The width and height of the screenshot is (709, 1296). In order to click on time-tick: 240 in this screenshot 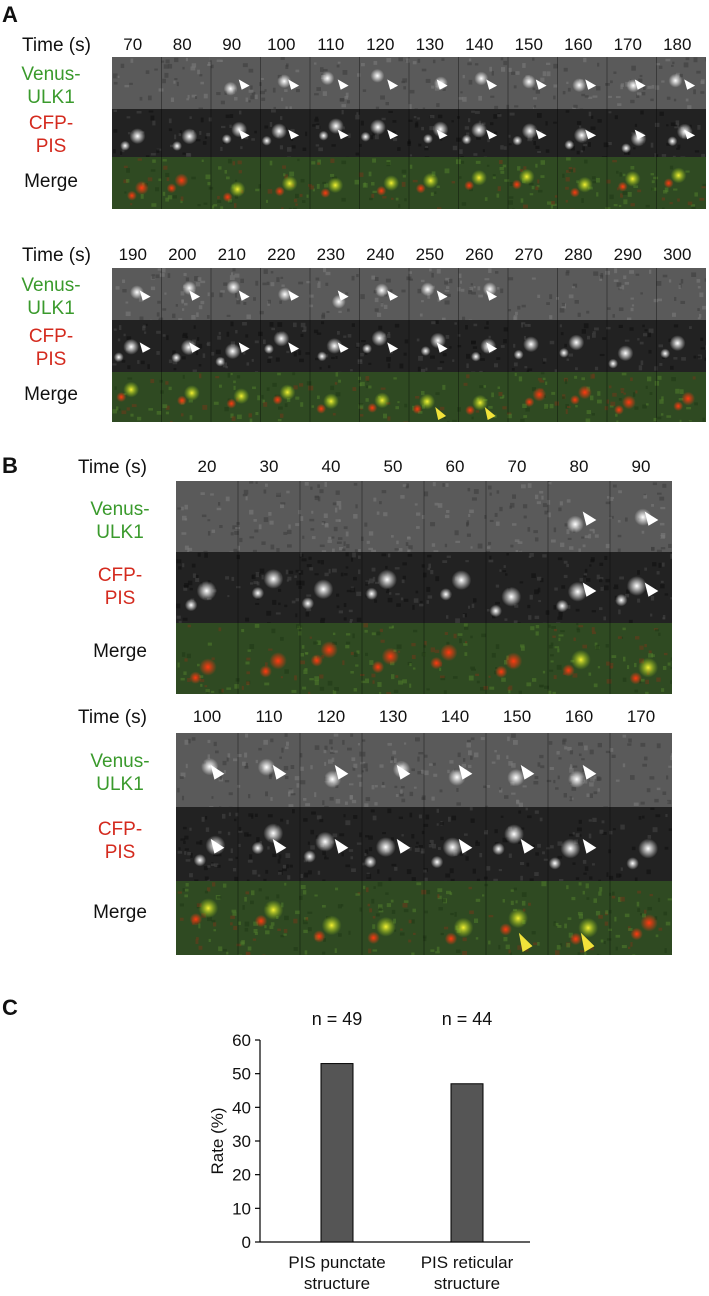, I will do `click(380, 254)`.